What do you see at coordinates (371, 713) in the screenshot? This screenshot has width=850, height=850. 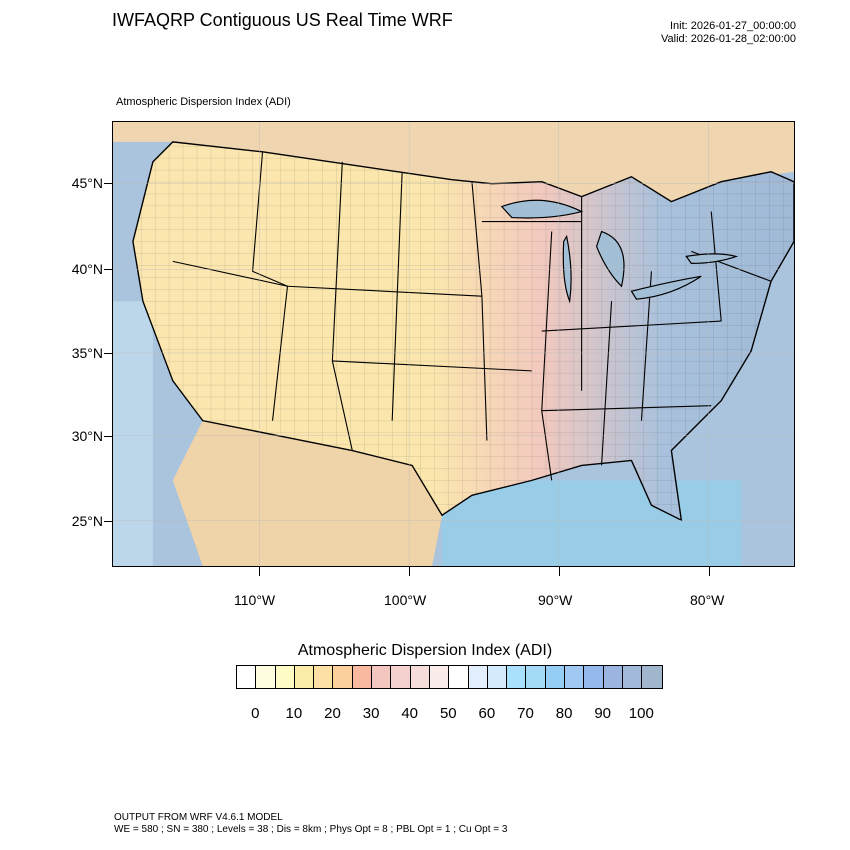 I see `colorbar-label: 30` at bounding box center [371, 713].